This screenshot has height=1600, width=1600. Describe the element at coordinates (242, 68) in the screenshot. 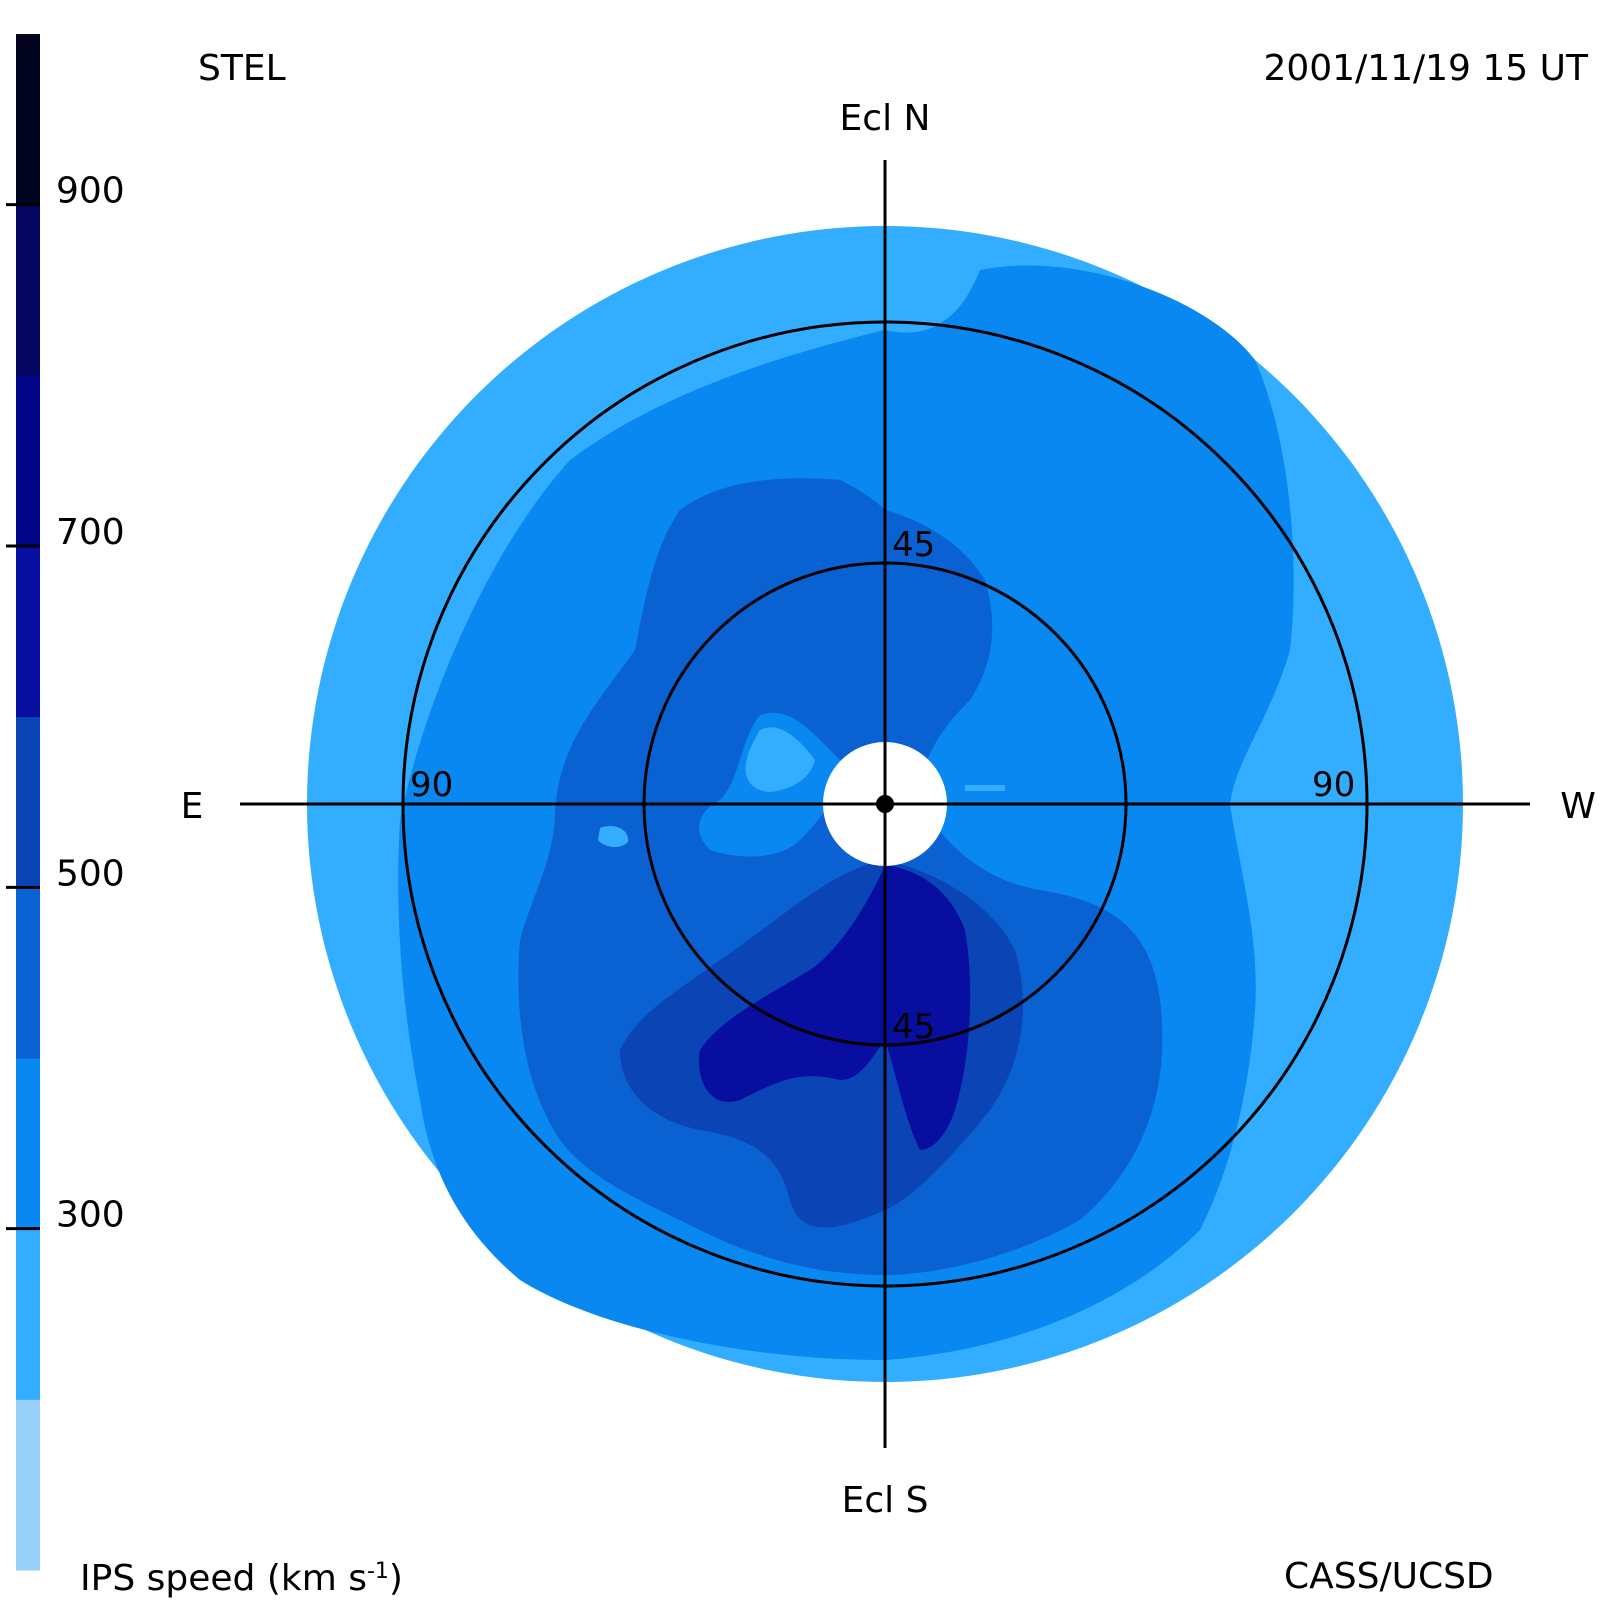

I see `observatory-label: STEL` at that location.